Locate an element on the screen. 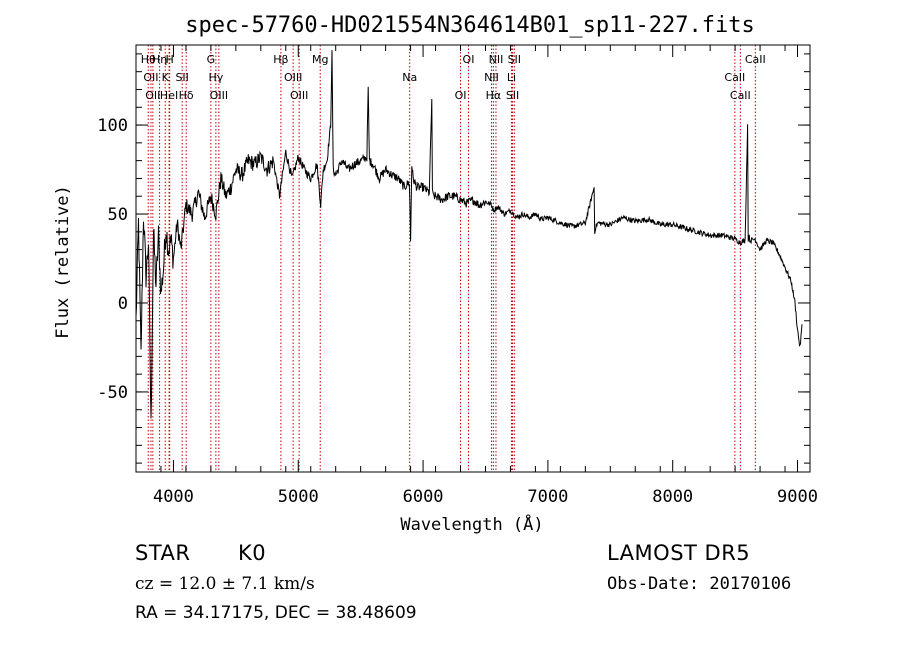  y-tick-label: 100 is located at coordinates (112, 126).